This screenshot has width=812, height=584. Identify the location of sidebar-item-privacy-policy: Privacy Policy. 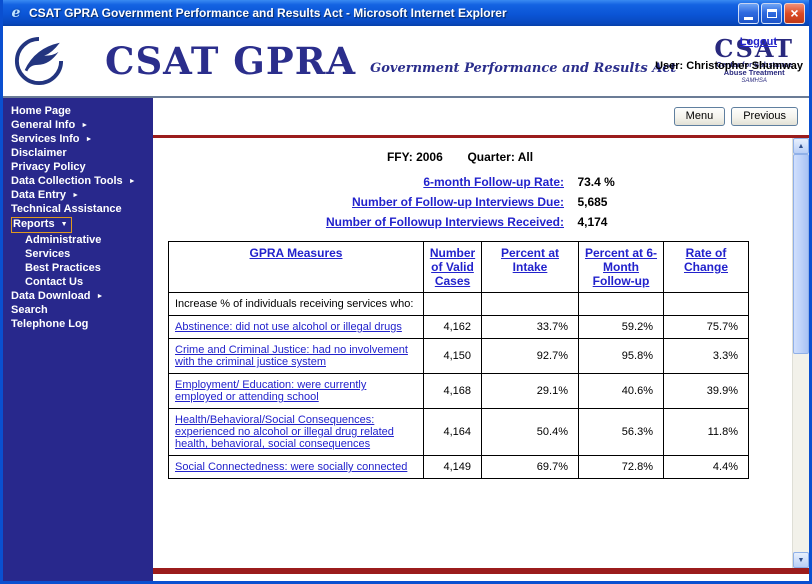
(48, 167).